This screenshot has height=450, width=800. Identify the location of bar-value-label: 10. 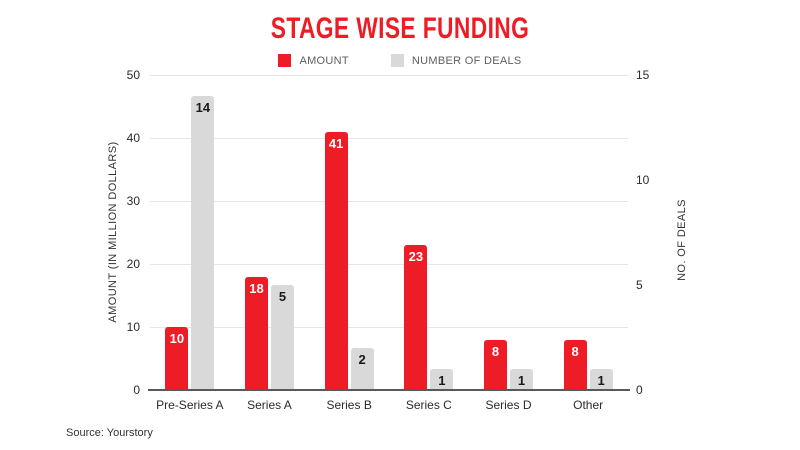
(177, 338).